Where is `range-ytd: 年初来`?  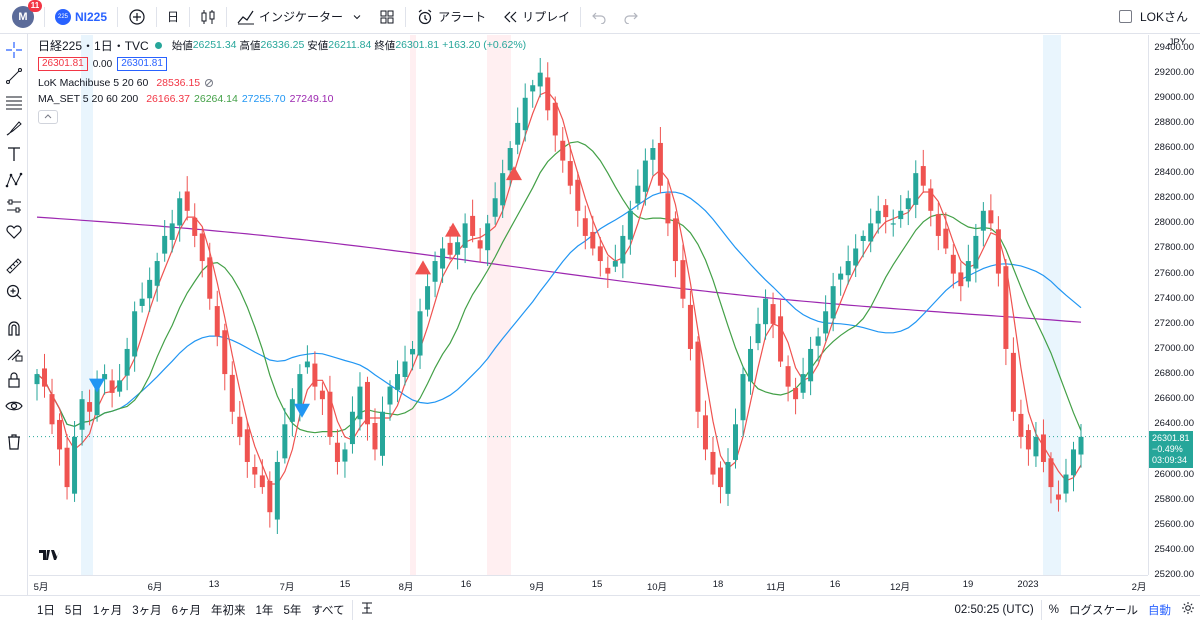 range-ytd: 年初来 is located at coordinates (228, 610).